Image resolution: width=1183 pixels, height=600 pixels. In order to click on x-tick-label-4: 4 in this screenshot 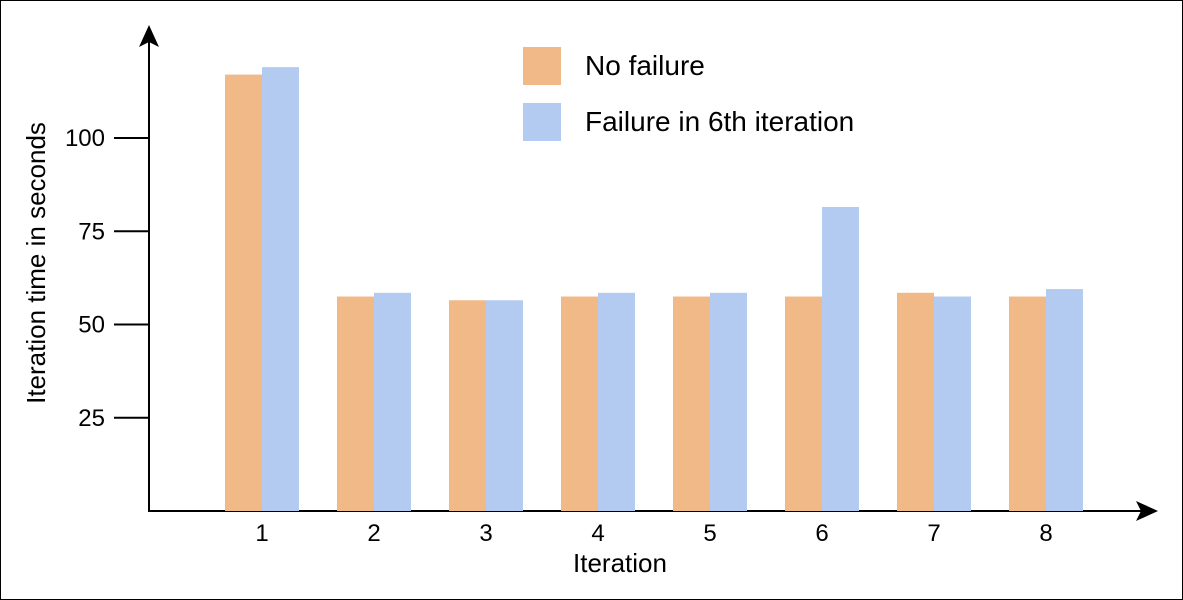, I will do `click(597, 533)`.